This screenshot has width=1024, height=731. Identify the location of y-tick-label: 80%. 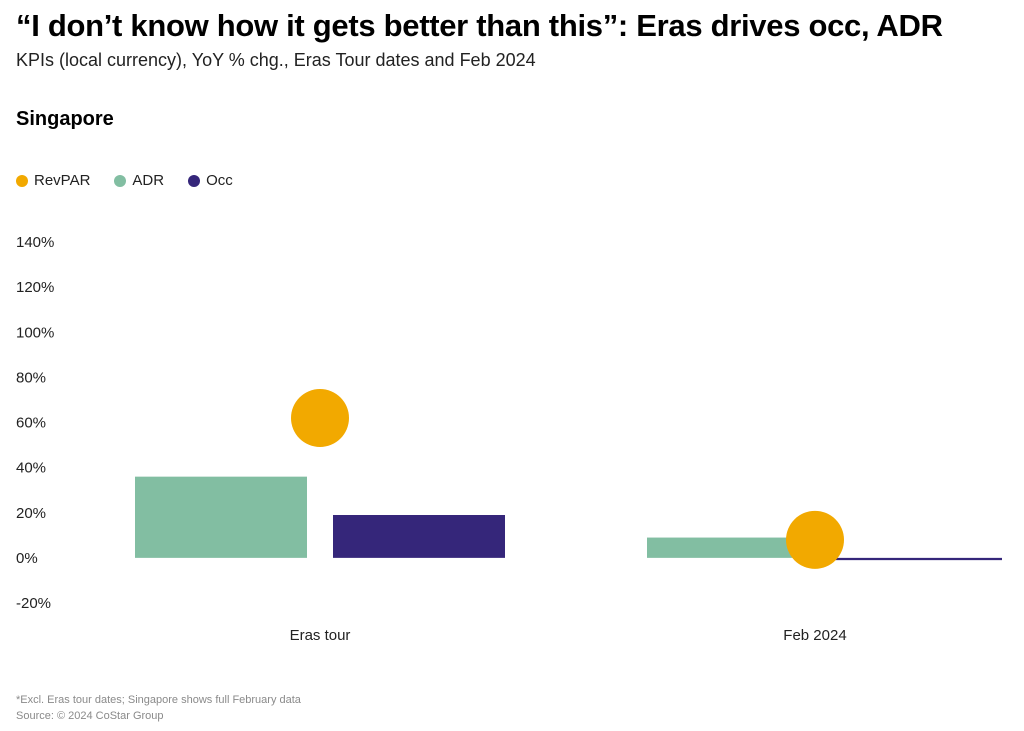
(31, 377).